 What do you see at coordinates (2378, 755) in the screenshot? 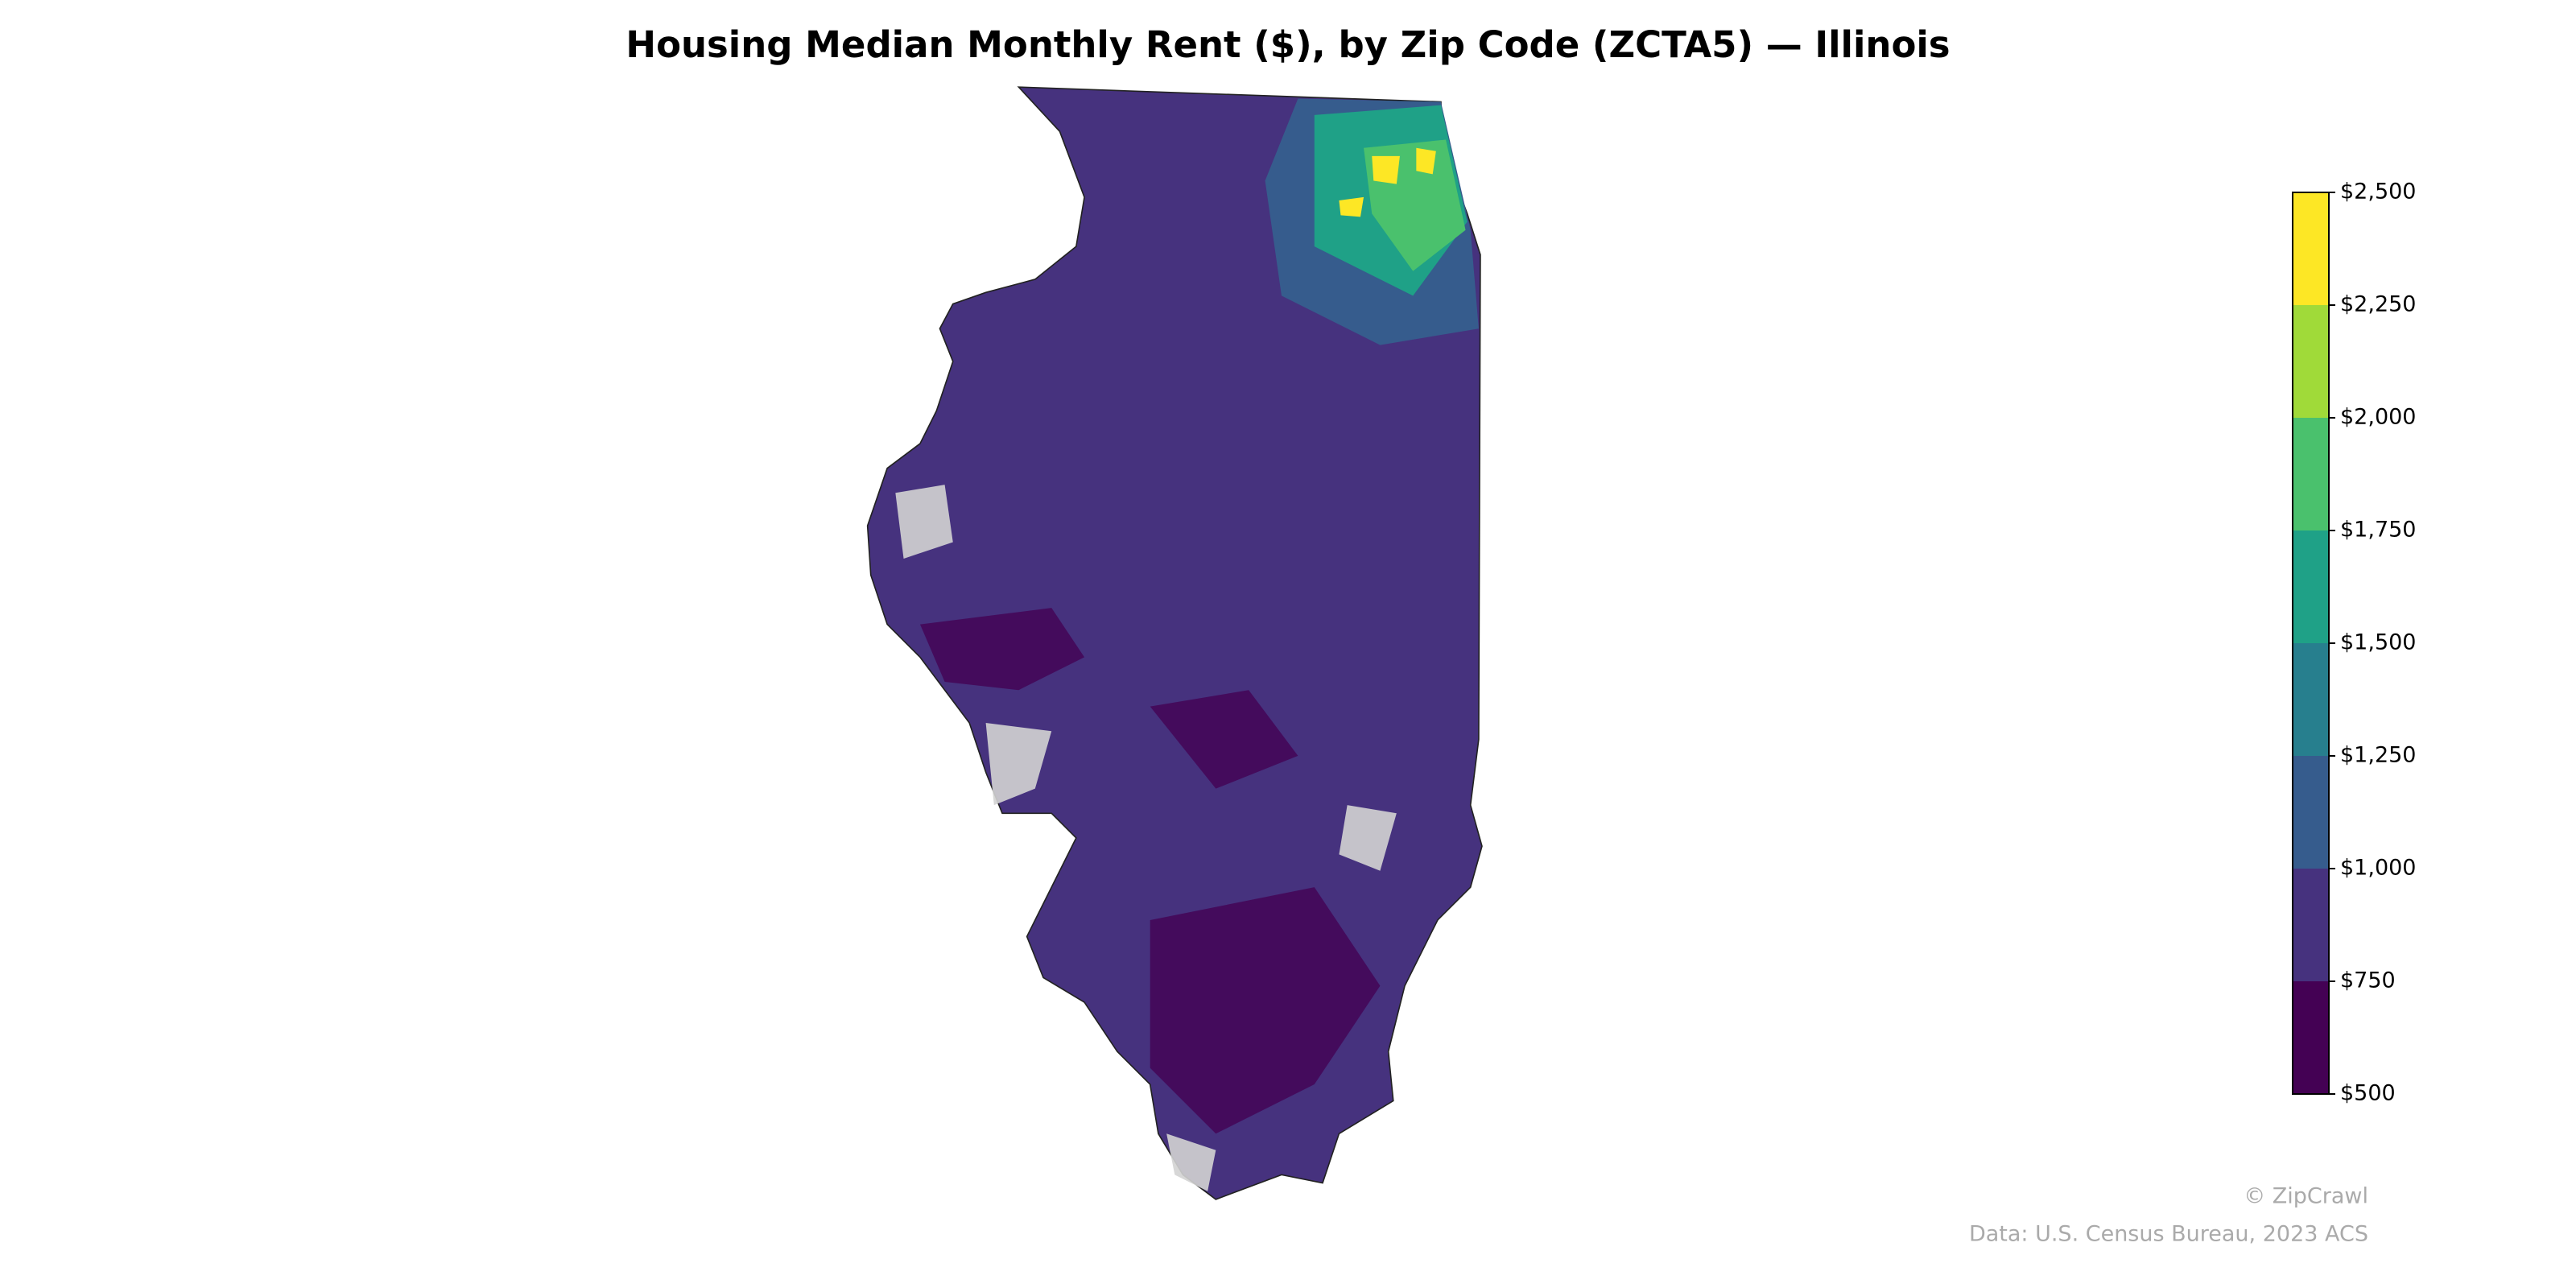
I see `colorbar-tick-label: $1,250` at bounding box center [2378, 755].